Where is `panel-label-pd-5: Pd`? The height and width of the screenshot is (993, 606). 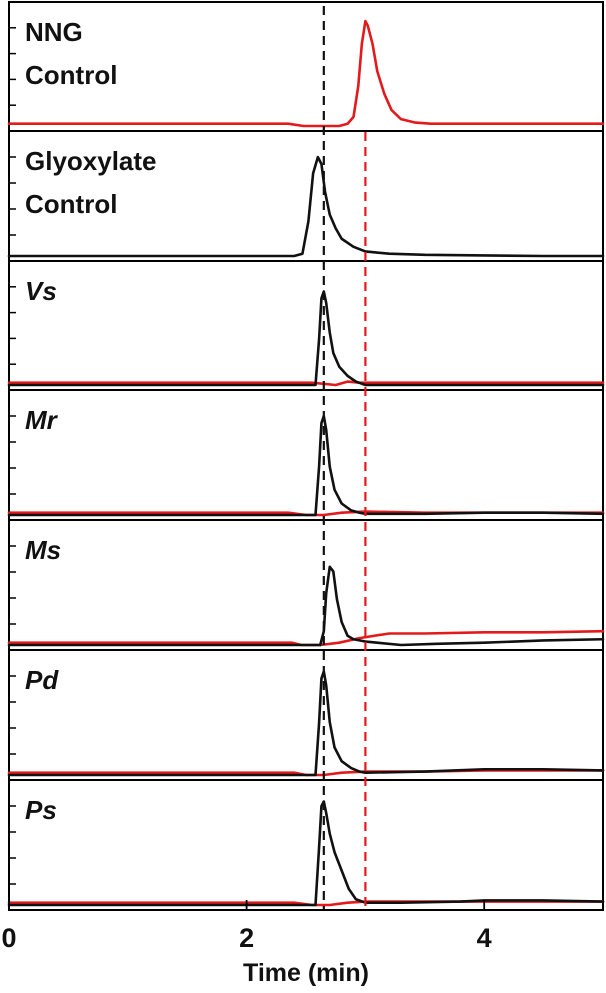 panel-label-pd-5: Pd is located at coordinates (42, 680).